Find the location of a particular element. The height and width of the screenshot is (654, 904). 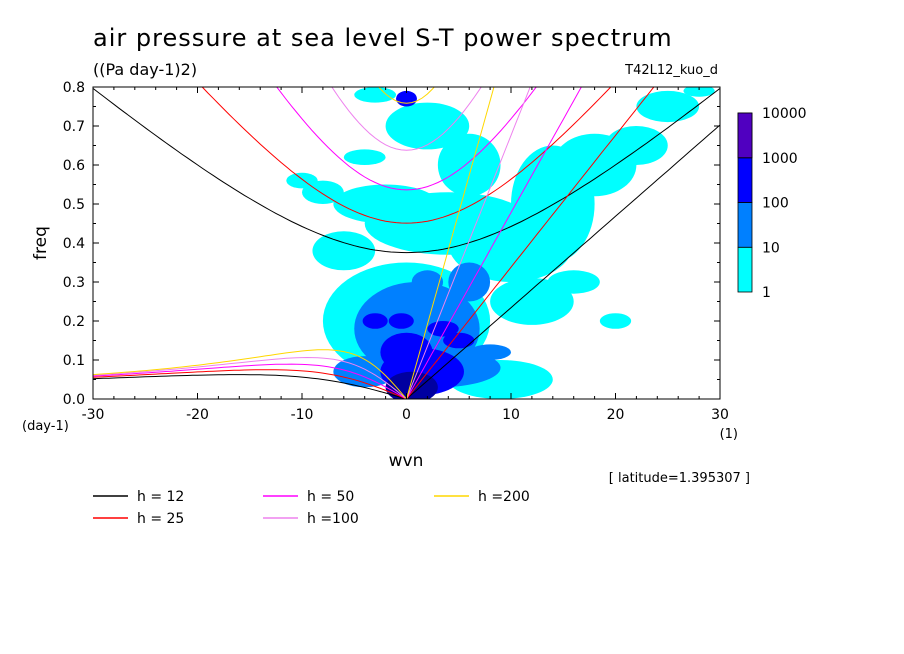

curve-legend: h = 12 h = 25 h = 50 h =100 h =200 is located at coordinates (311, 508).